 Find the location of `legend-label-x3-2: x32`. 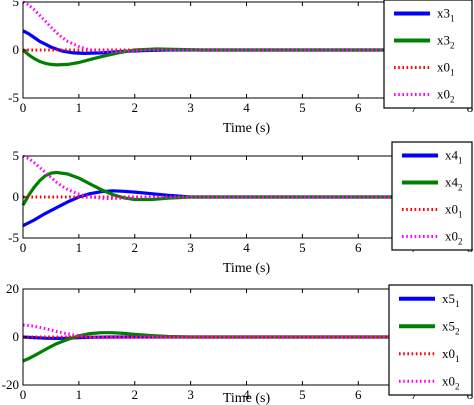

legend-label-x3-2: x32 is located at coordinates (446, 42).